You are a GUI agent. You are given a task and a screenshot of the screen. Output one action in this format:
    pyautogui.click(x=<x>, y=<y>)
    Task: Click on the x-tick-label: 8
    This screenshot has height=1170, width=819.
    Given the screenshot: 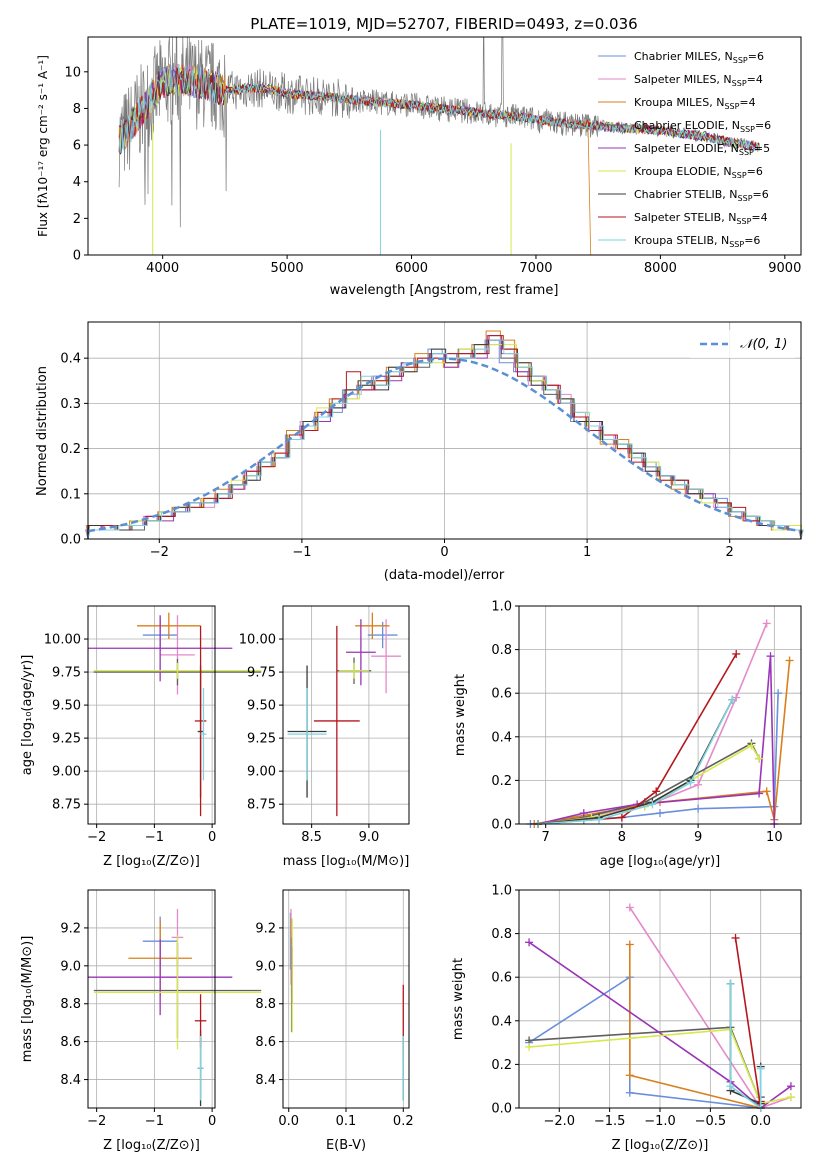 What is the action you would take?
    pyautogui.click(x=622, y=837)
    